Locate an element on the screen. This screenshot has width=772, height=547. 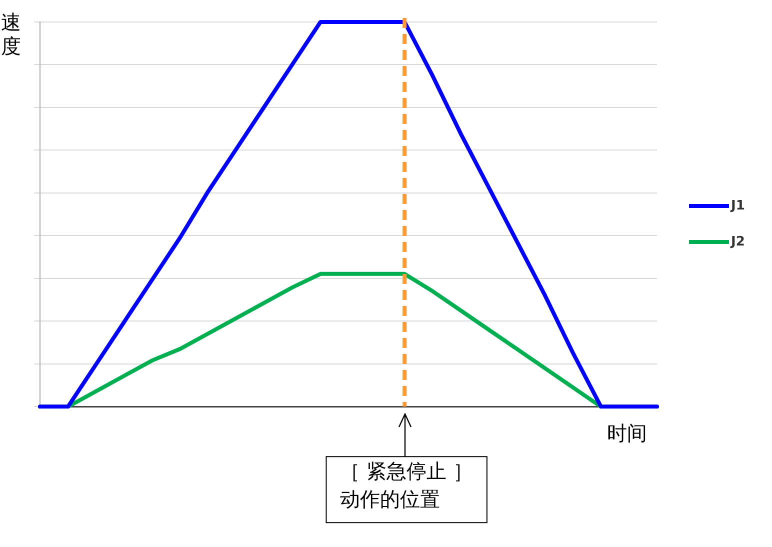
text: ［ 紧急停止 ］动作的位置 is located at coordinates (406, 484).